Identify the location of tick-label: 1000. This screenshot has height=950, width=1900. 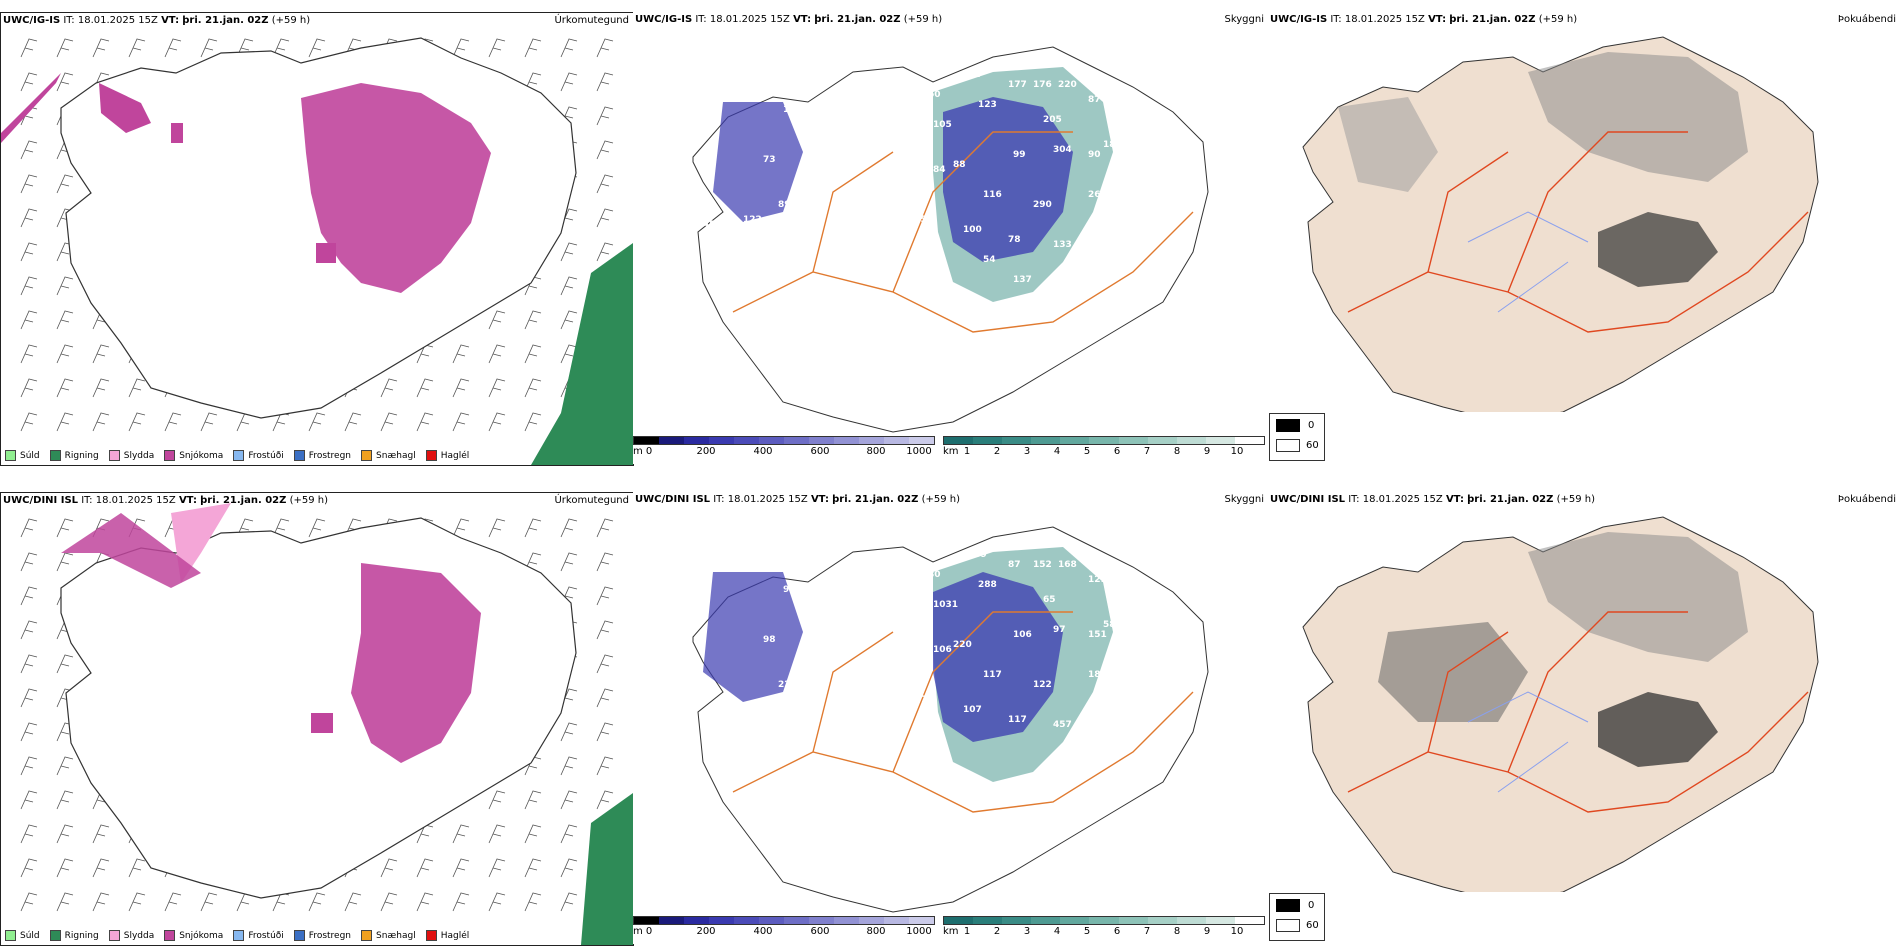
(919, 931).